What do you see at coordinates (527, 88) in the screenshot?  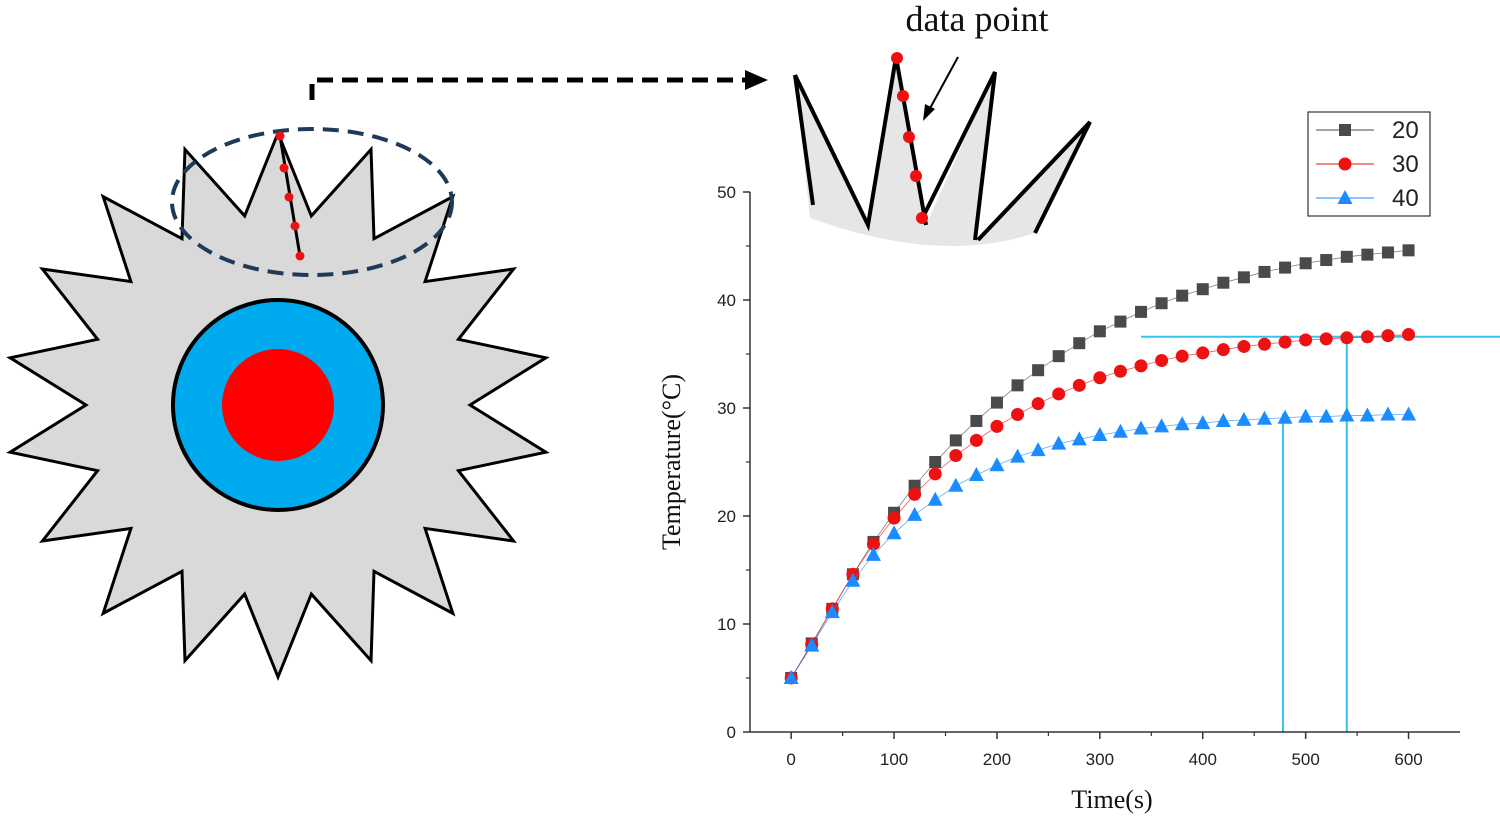 I see `callout-arrow-line` at bounding box center [527, 88].